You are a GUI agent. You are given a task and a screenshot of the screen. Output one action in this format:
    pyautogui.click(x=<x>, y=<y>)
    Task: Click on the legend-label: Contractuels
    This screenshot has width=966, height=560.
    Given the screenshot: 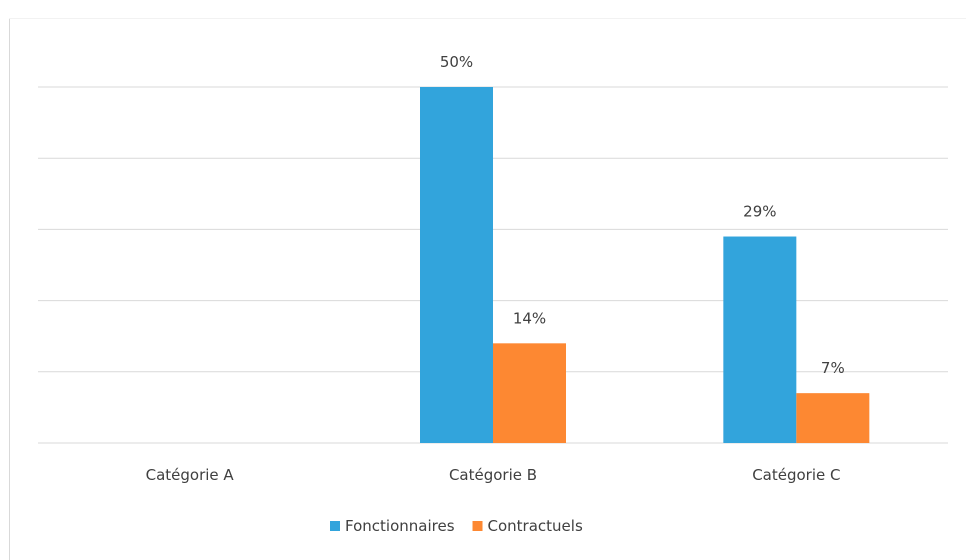 What is the action you would take?
    pyautogui.click(x=535, y=526)
    